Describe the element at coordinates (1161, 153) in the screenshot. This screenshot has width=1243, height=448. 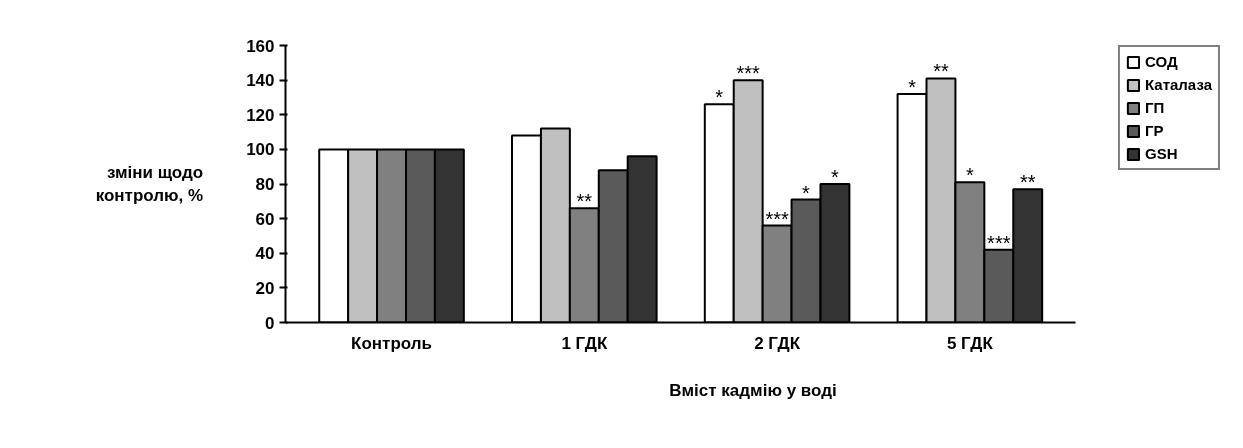
I see `legend-label: GSH` at that location.